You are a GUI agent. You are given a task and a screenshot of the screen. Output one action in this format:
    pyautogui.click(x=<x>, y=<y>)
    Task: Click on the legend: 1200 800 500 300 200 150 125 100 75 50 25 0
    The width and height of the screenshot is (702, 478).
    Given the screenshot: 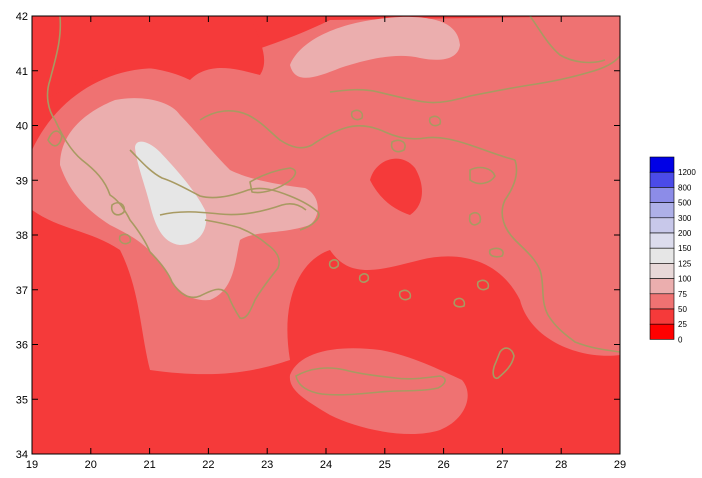 What is the action you would take?
    pyautogui.click(x=672, y=250)
    